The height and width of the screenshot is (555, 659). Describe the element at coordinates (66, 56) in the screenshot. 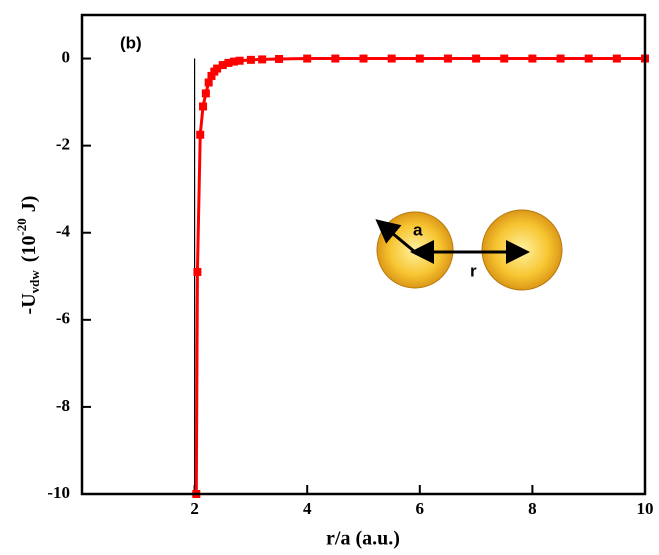

I see `y-tick-label: 0` at that location.